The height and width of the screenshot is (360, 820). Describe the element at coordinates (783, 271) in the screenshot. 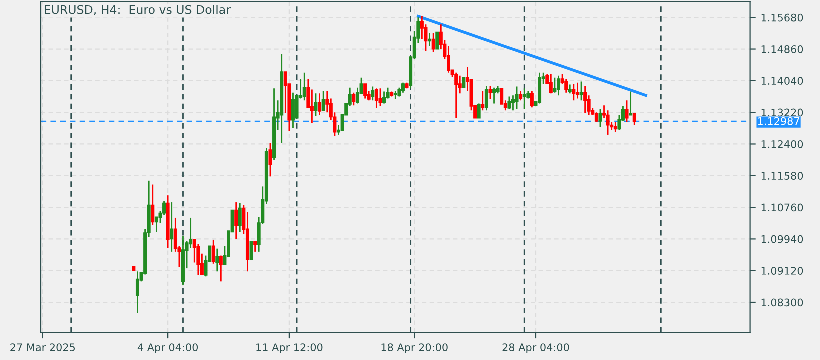

I see `y-tick-label: 1.09120` at that location.